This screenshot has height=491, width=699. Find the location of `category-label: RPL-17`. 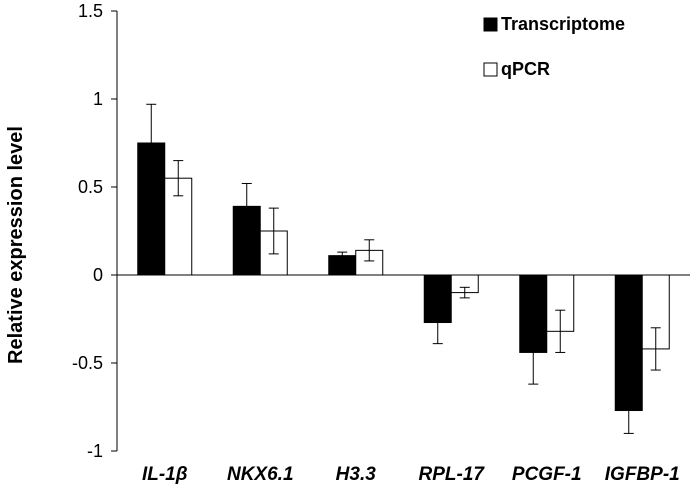

category-label: RPL-17 is located at coordinates (452, 474).